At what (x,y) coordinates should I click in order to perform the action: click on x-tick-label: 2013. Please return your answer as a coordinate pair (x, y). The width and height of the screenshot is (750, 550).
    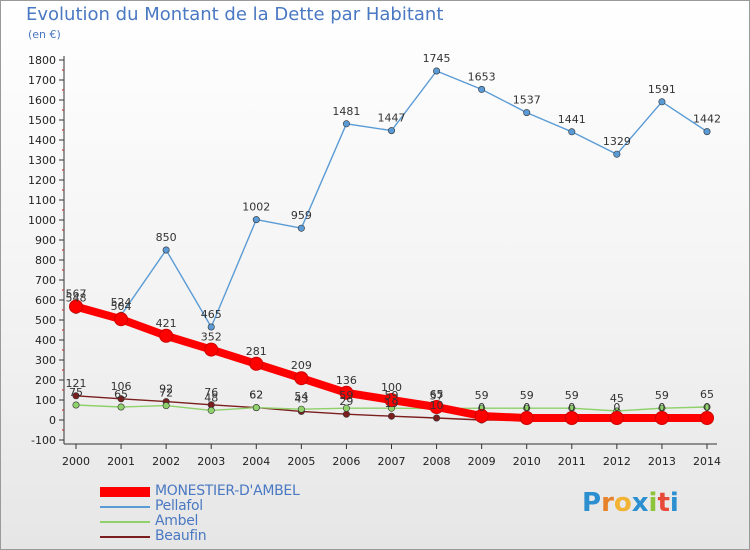
    Looking at the image, I should click on (662, 461).